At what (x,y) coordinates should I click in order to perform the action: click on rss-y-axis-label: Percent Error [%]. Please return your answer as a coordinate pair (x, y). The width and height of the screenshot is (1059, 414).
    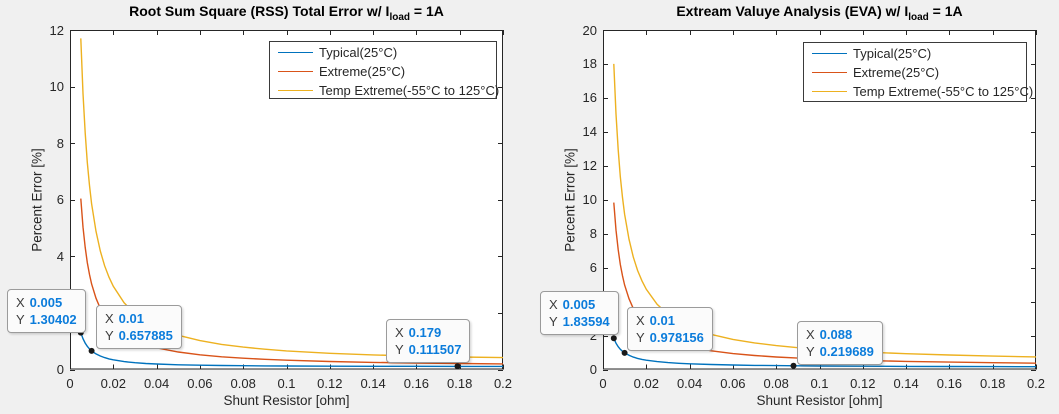
    Looking at the image, I should click on (37, 200).